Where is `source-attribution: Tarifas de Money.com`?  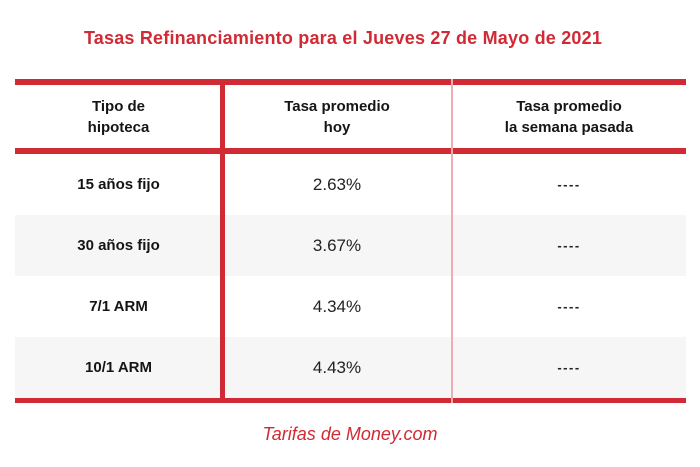 source-attribution: Tarifas de Money.com is located at coordinates (350, 434).